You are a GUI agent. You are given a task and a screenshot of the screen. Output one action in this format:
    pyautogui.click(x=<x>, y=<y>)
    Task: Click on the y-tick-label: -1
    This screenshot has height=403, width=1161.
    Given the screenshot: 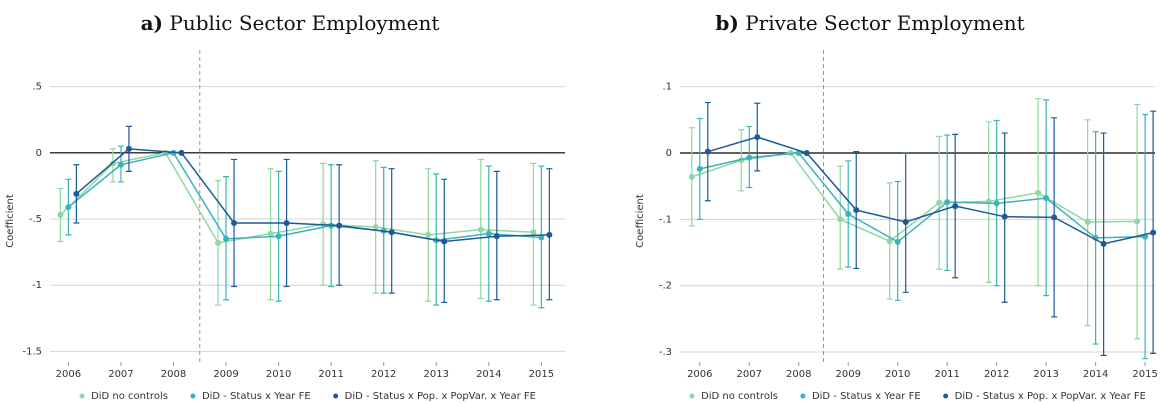 What is the action you would take?
    pyautogui.click(x=37, y=285)
    